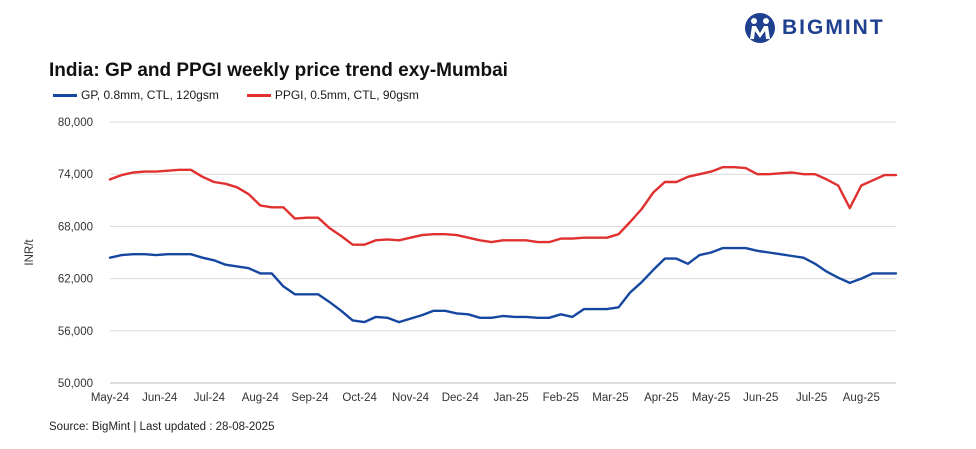 This screenshot has height=449, width=976. Describe the element at coordinates (75, 227) in the screenshot. I see `y-tick-label: 68,000` at that location.